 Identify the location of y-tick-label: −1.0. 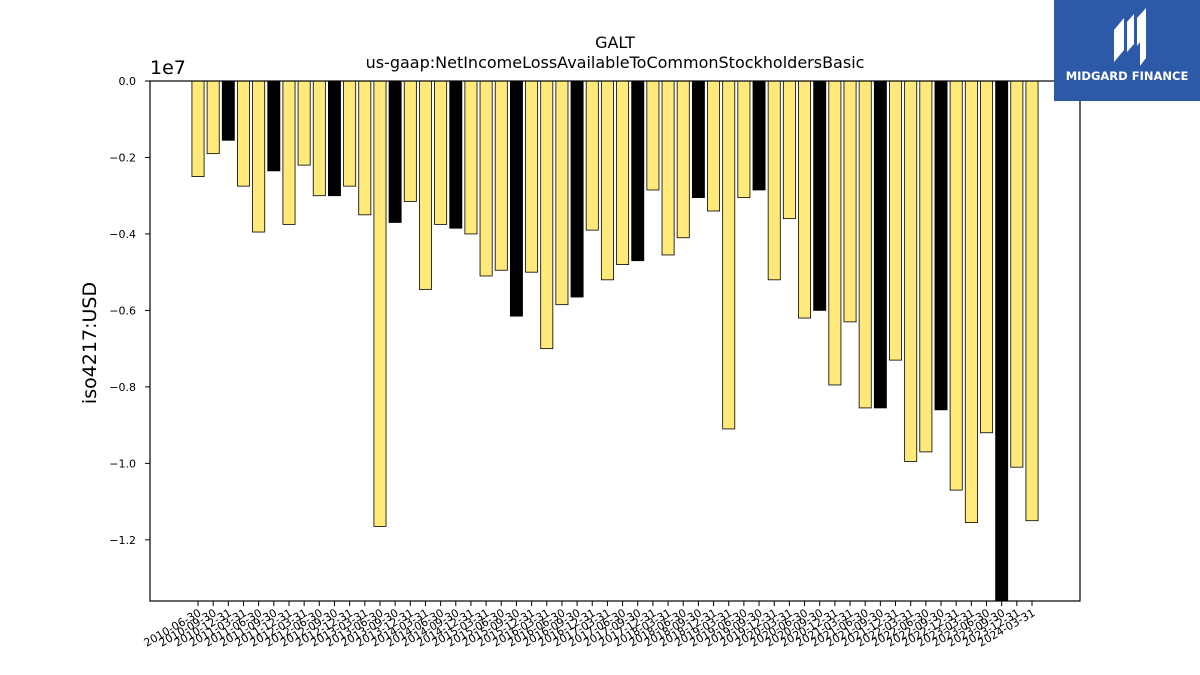
(122, 463).